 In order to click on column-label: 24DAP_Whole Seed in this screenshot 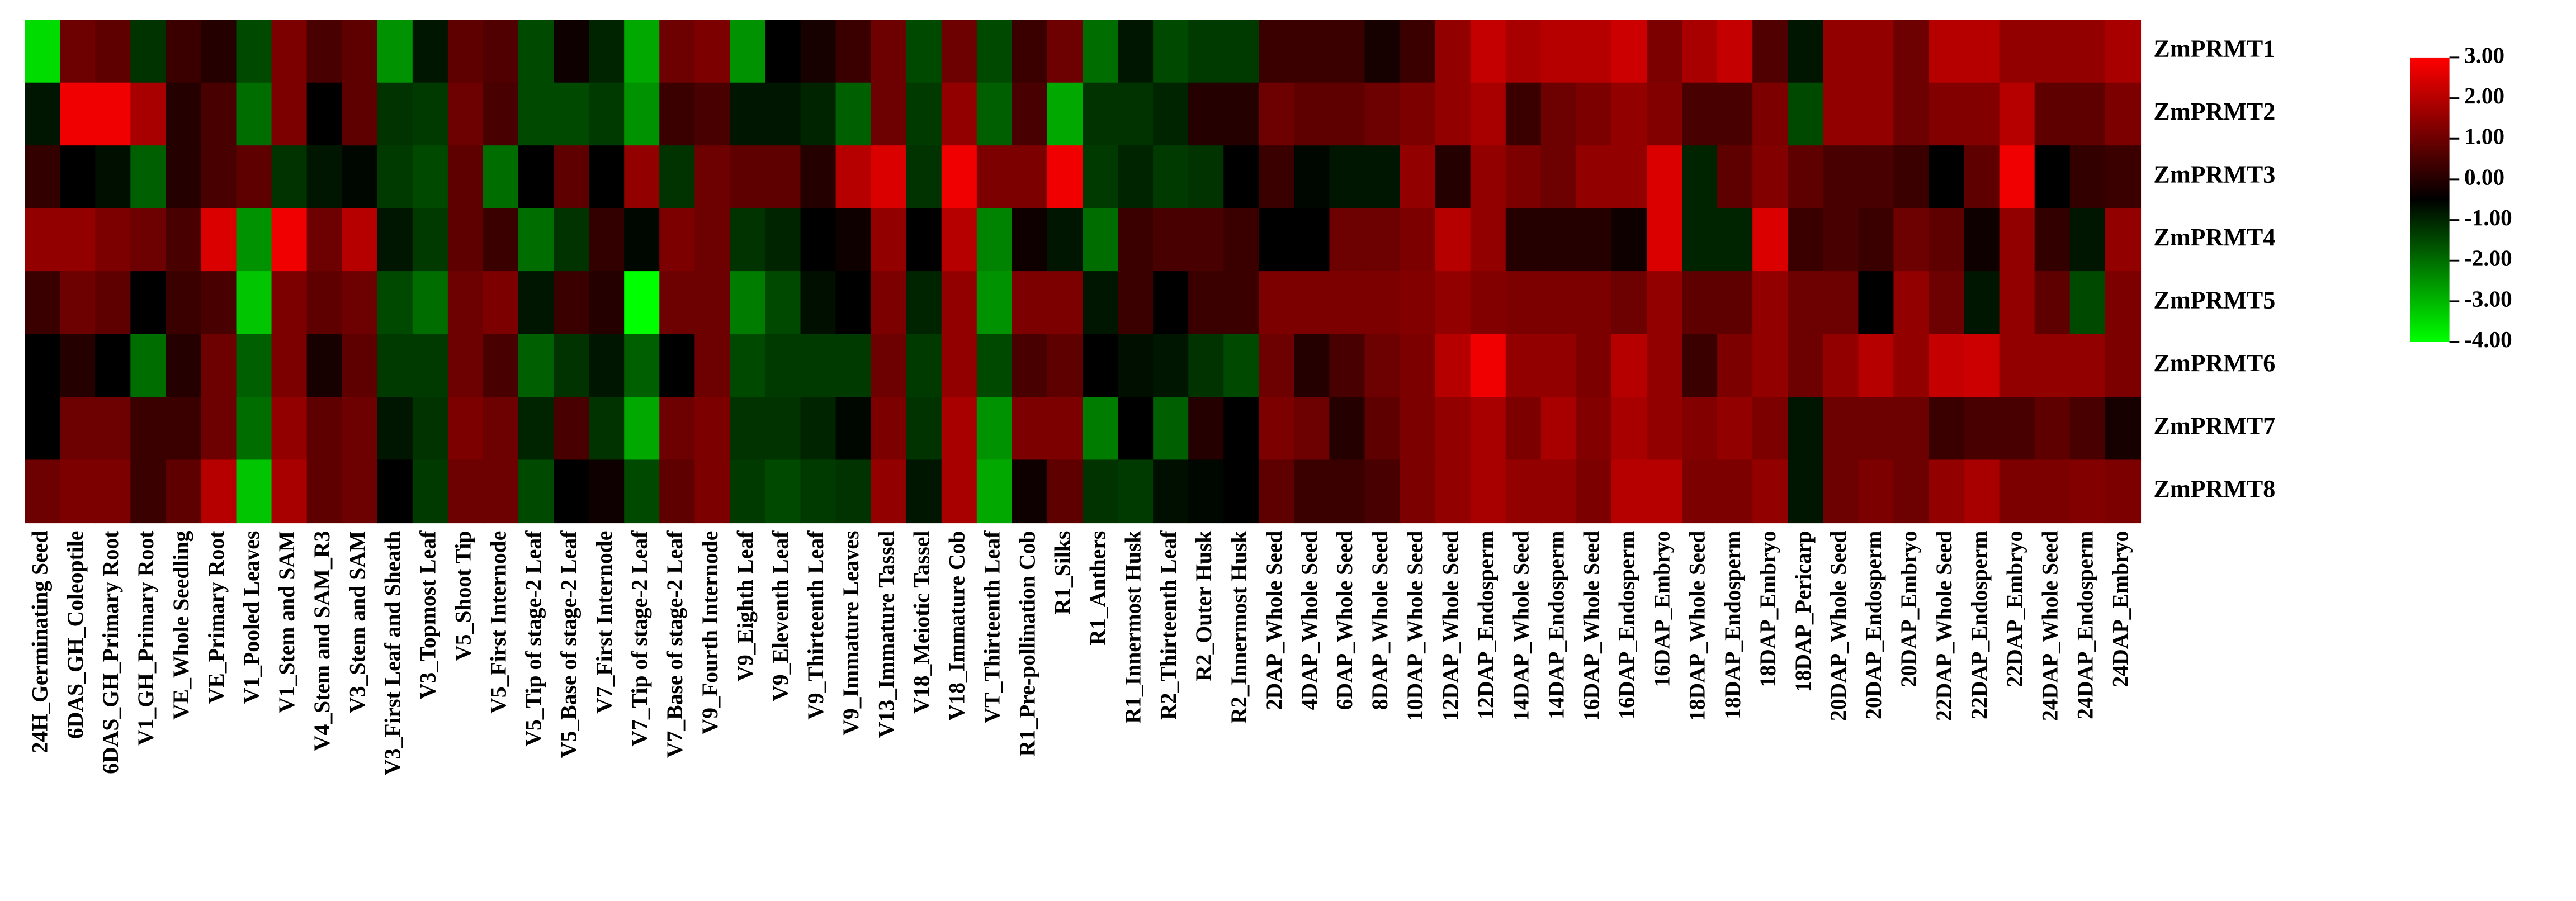, I will do `click(2050, 626)`.